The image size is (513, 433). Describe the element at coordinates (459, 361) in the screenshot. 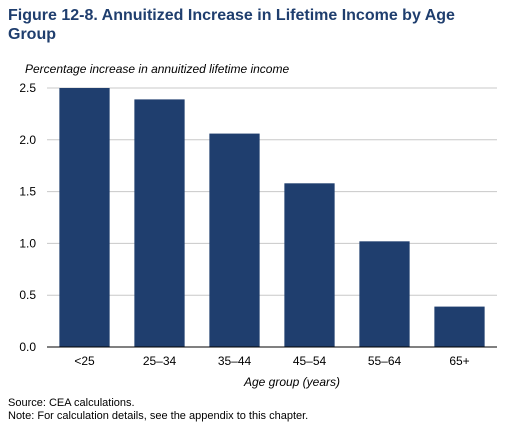

I see `x-tick-label: 65+` at that location.